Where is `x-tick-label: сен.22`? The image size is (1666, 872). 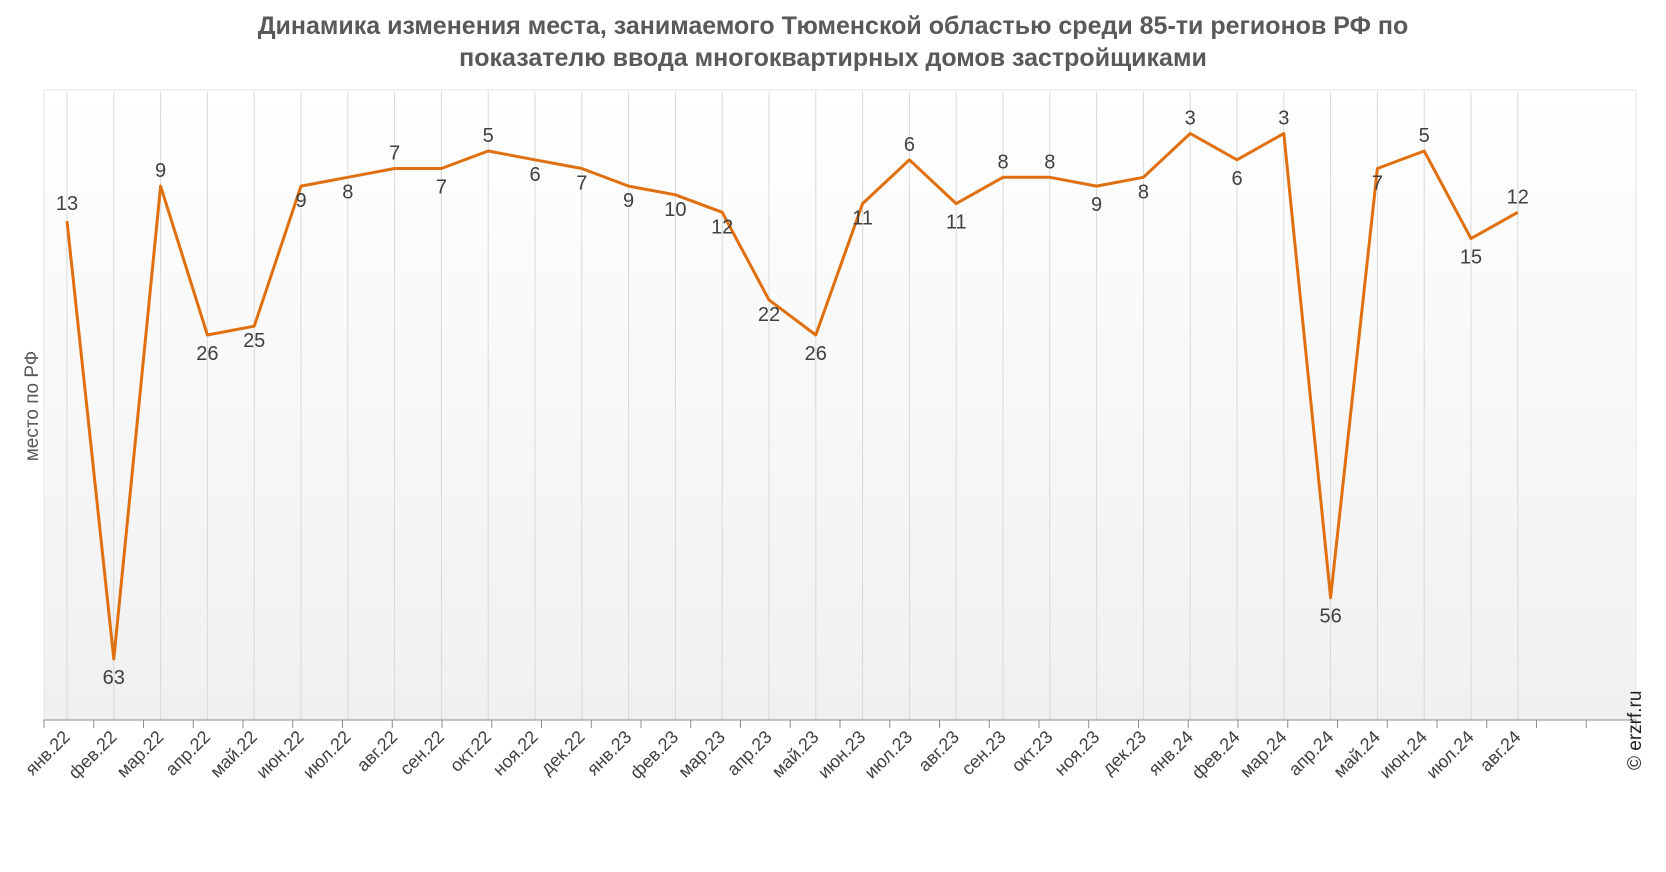
x-tick-label: сен.22 is located at coordinates (422, 753).